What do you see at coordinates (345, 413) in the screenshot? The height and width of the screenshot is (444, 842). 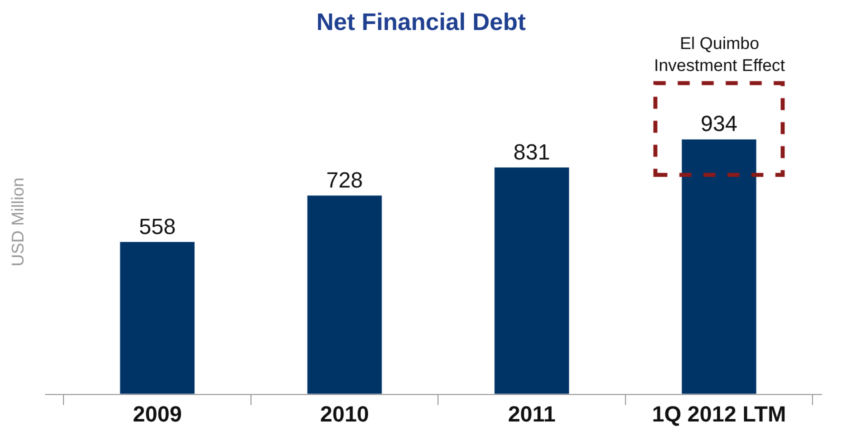 I see `x-tick-label: 2010` at bounding box center [345, 413].